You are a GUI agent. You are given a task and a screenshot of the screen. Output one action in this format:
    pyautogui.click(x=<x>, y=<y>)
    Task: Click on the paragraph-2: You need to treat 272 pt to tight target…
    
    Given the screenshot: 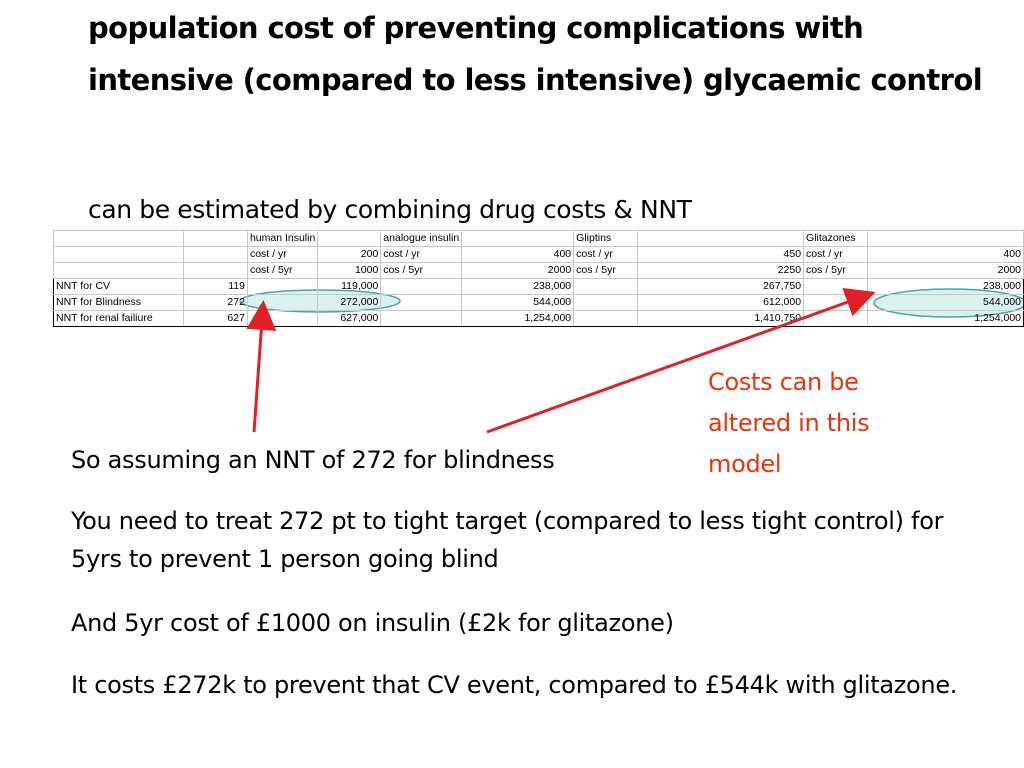 What is the action you would take?
    pyautogui.click(x=507, y=540)
    